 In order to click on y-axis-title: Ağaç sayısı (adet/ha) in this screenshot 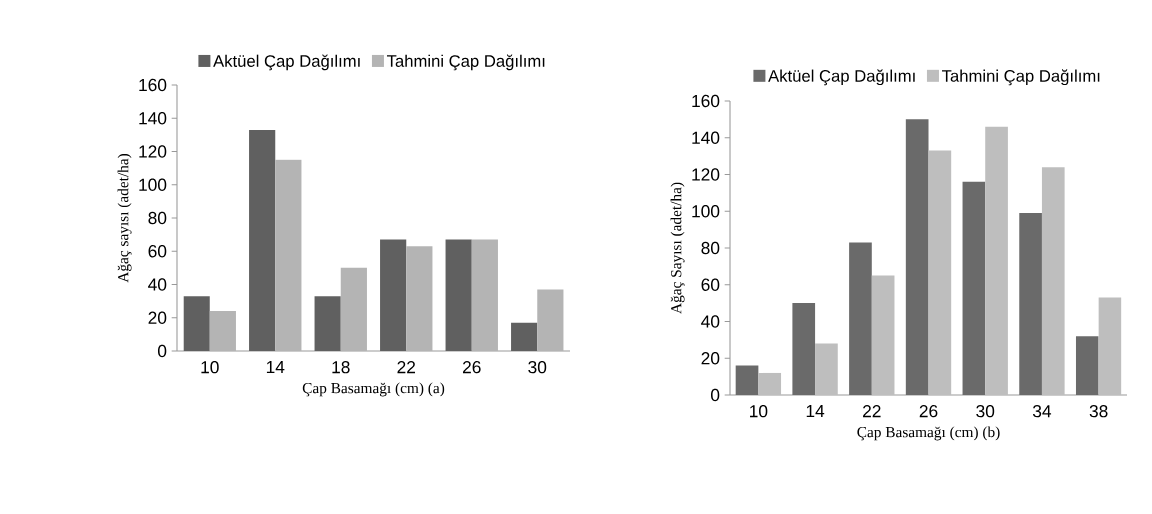, I will do `click(124, 218)`.